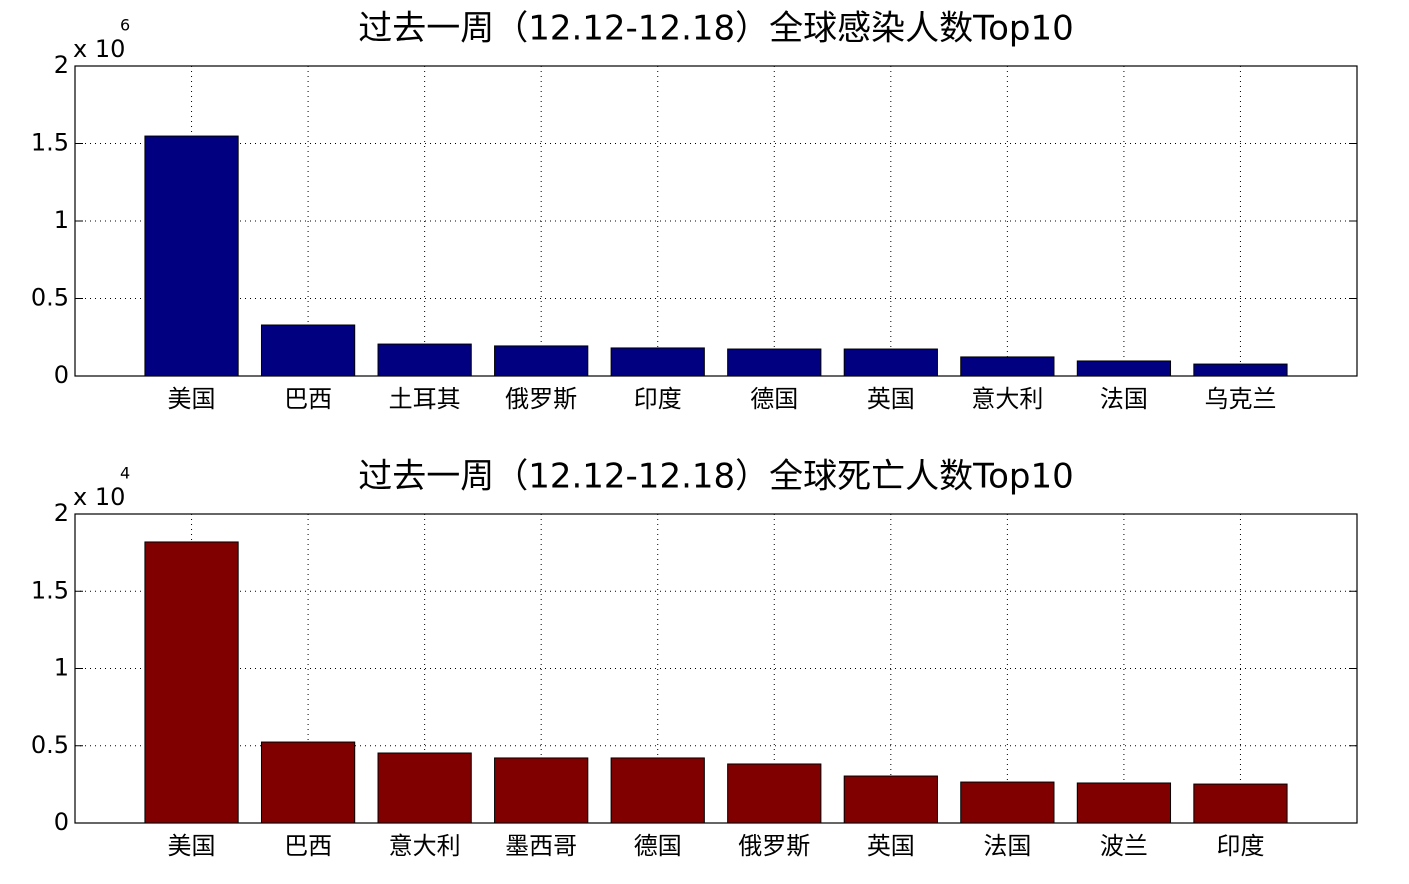  What do you see at coordinates (1124, 846) in the screenshot?
I see `x-tick-label: 波兰` at bounding box center [1124, 846].